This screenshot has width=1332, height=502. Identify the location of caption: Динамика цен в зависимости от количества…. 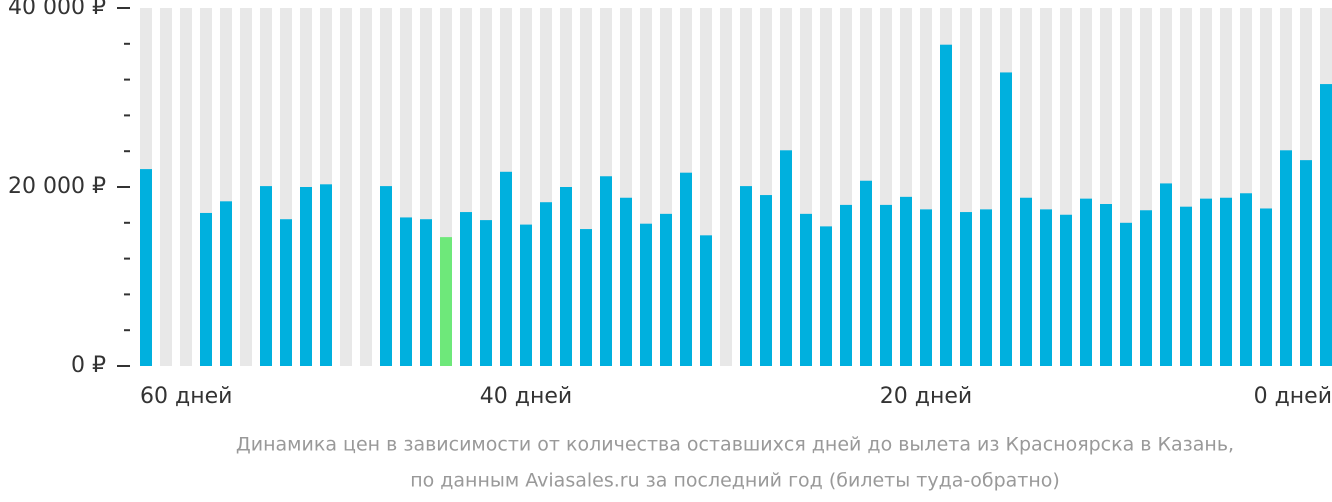
(735, 445).